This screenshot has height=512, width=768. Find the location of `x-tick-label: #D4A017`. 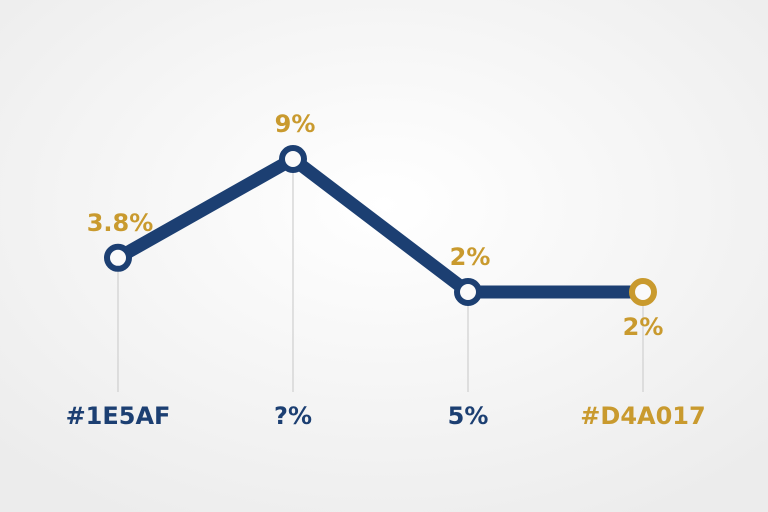

x-tick-label: #D4A017 is located at coordinates (642, 416).